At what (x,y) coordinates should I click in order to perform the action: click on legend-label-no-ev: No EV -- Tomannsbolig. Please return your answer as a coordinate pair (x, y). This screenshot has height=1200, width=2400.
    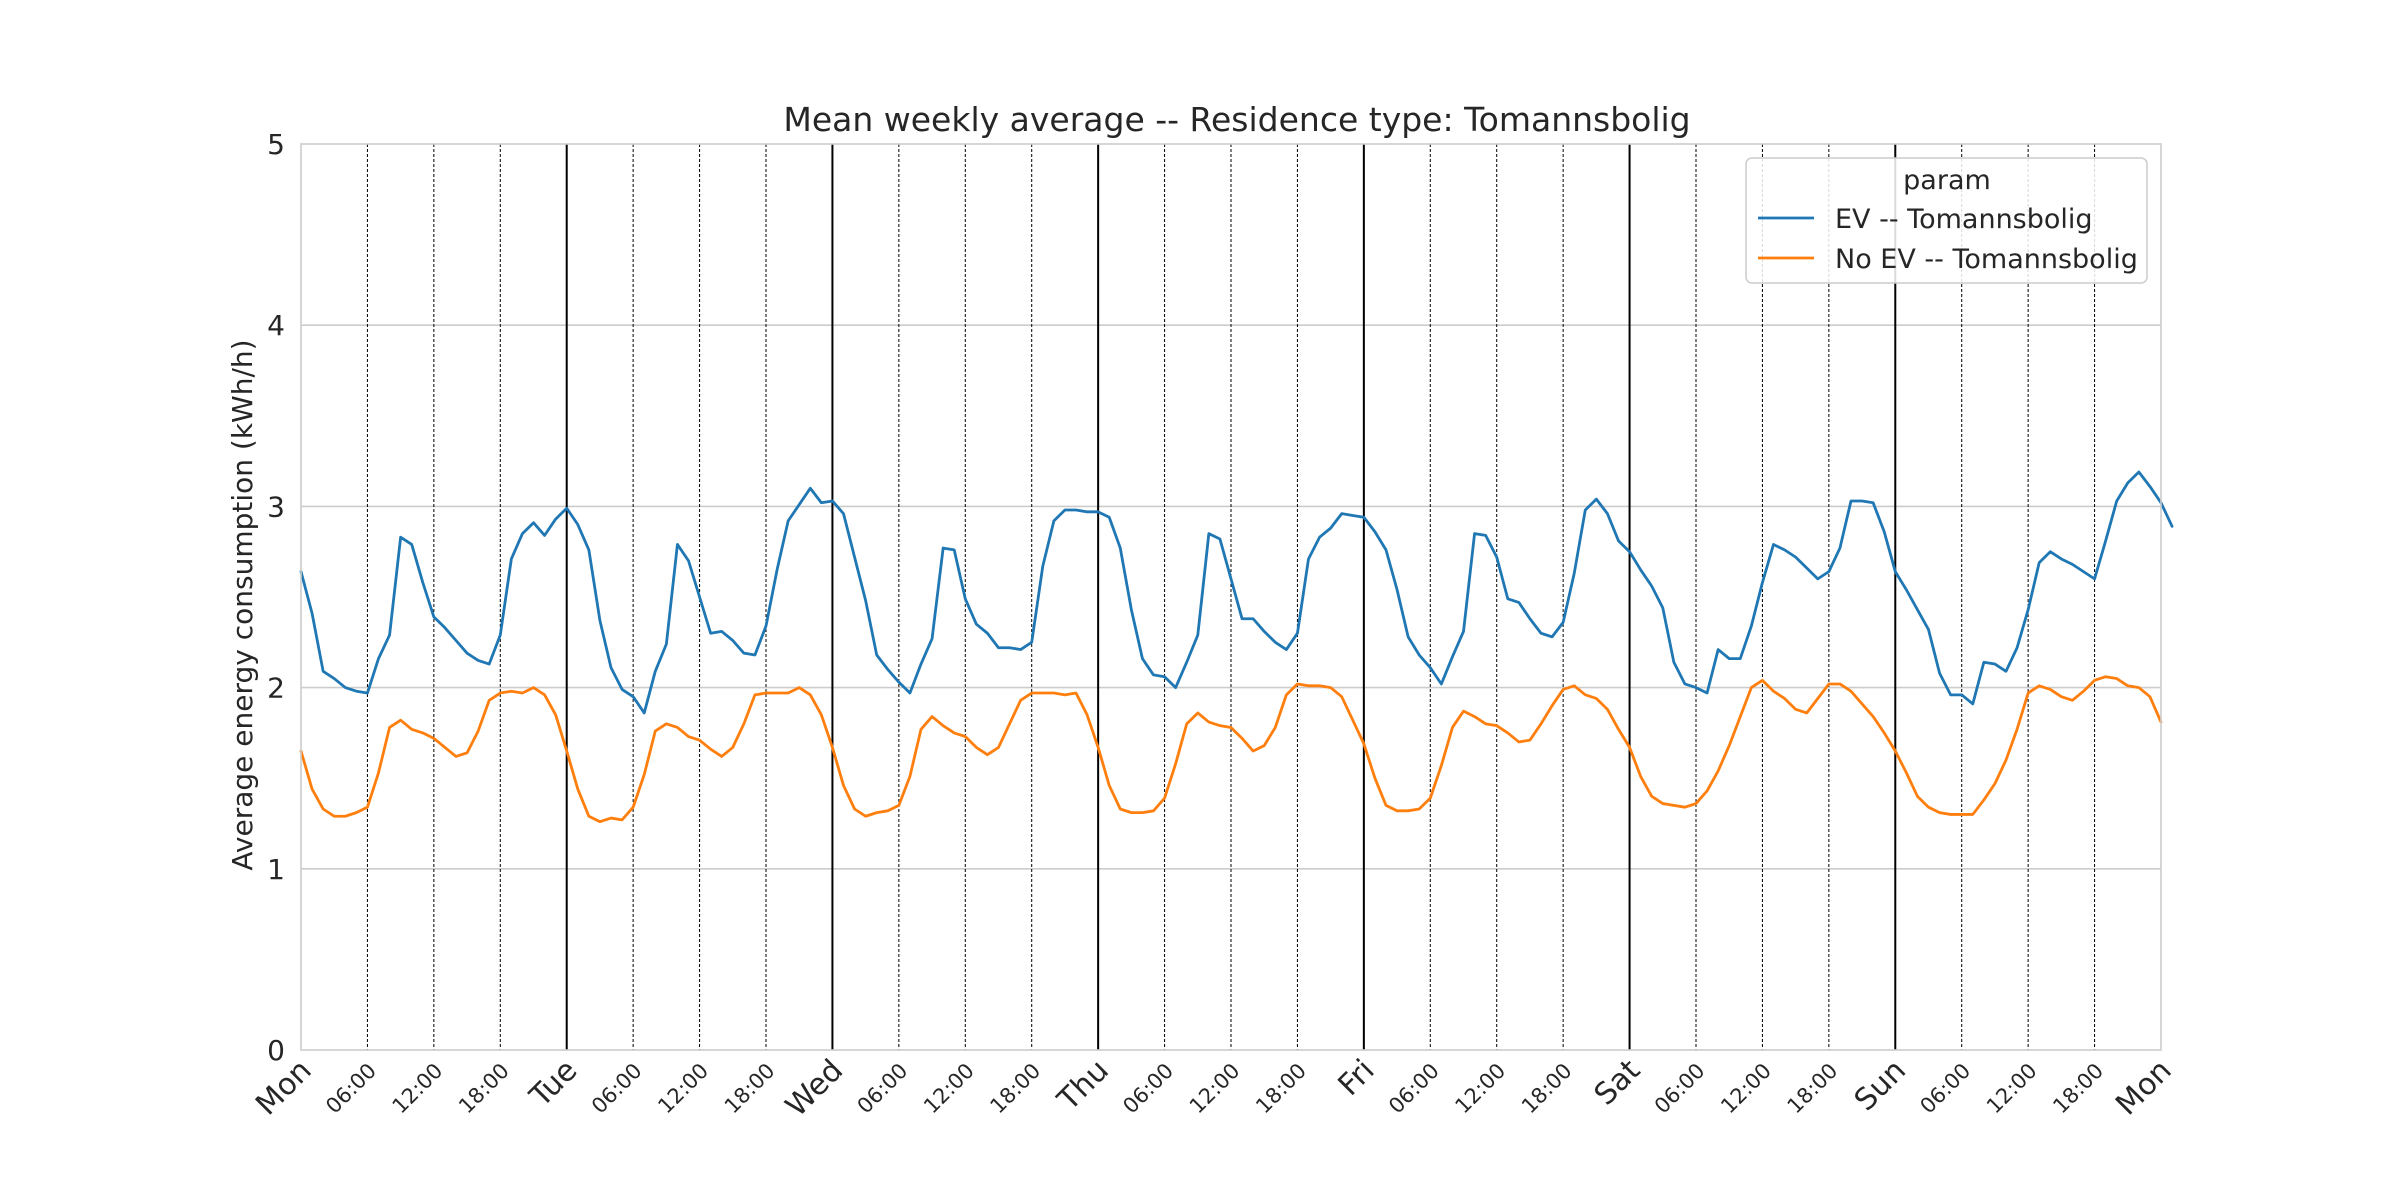
    Looking at the image, I should click on (1986, 259).